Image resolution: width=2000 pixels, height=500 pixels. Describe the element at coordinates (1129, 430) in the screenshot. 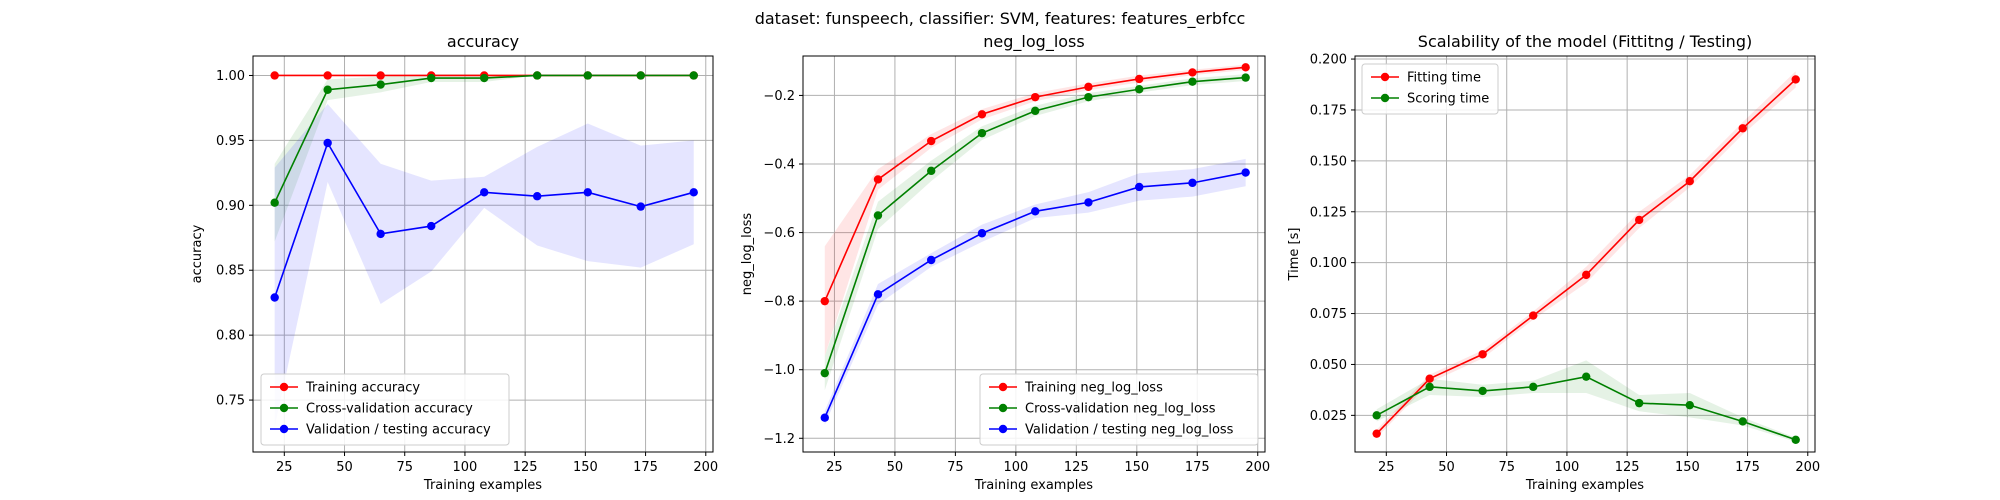

I see `neg-log-loss-legend-label-2: Validation / testing neg_log_loss` at that location.